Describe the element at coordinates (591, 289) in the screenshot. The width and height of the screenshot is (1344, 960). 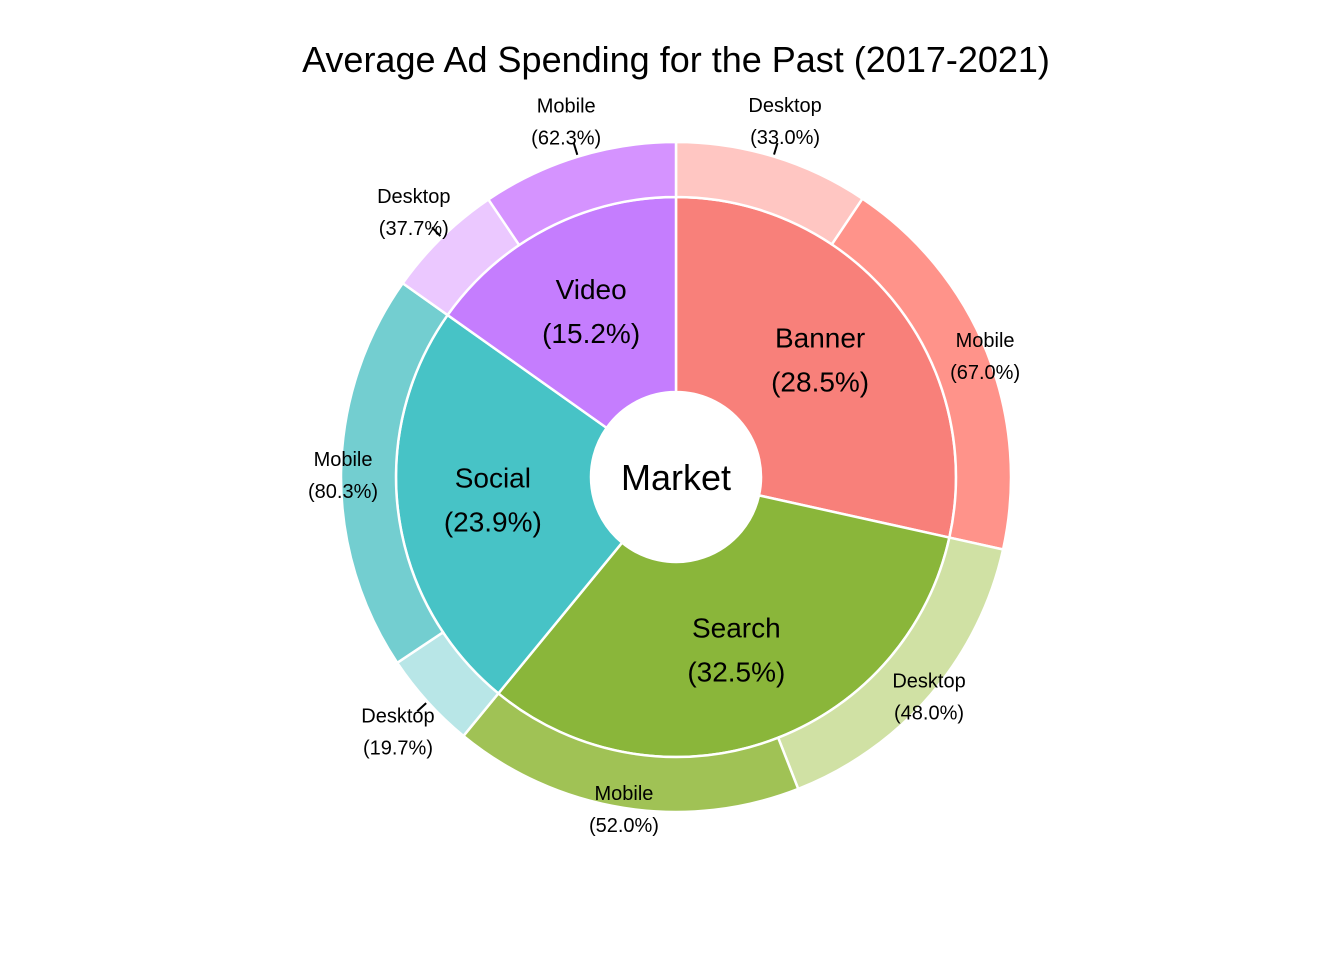
I see `inner-label-video: Video` at that location.